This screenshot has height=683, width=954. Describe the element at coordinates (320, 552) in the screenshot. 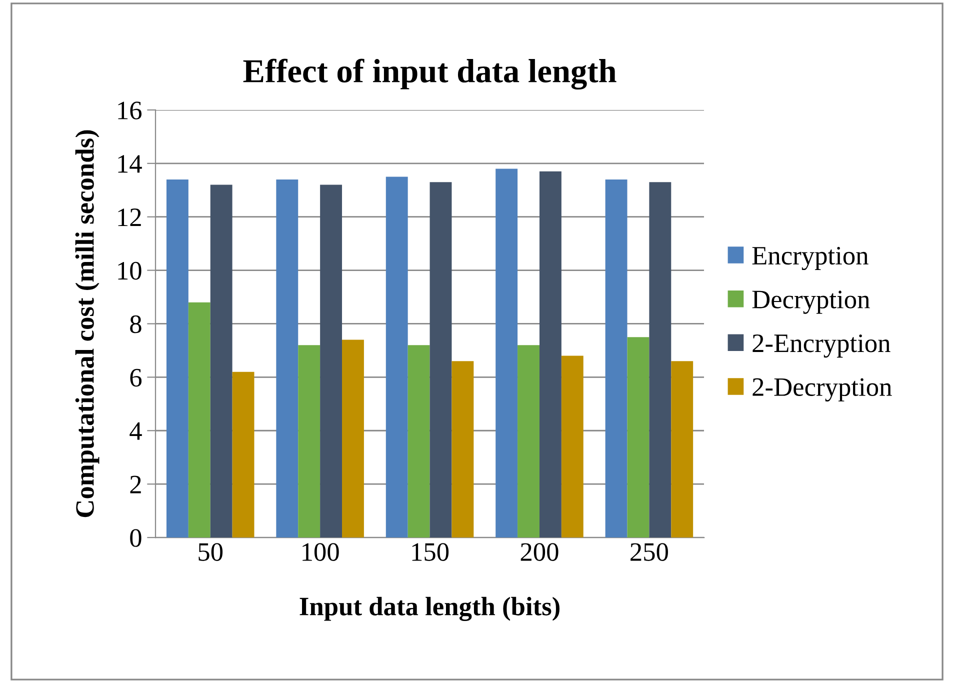

I see `x-tick-label: 100` at that location.